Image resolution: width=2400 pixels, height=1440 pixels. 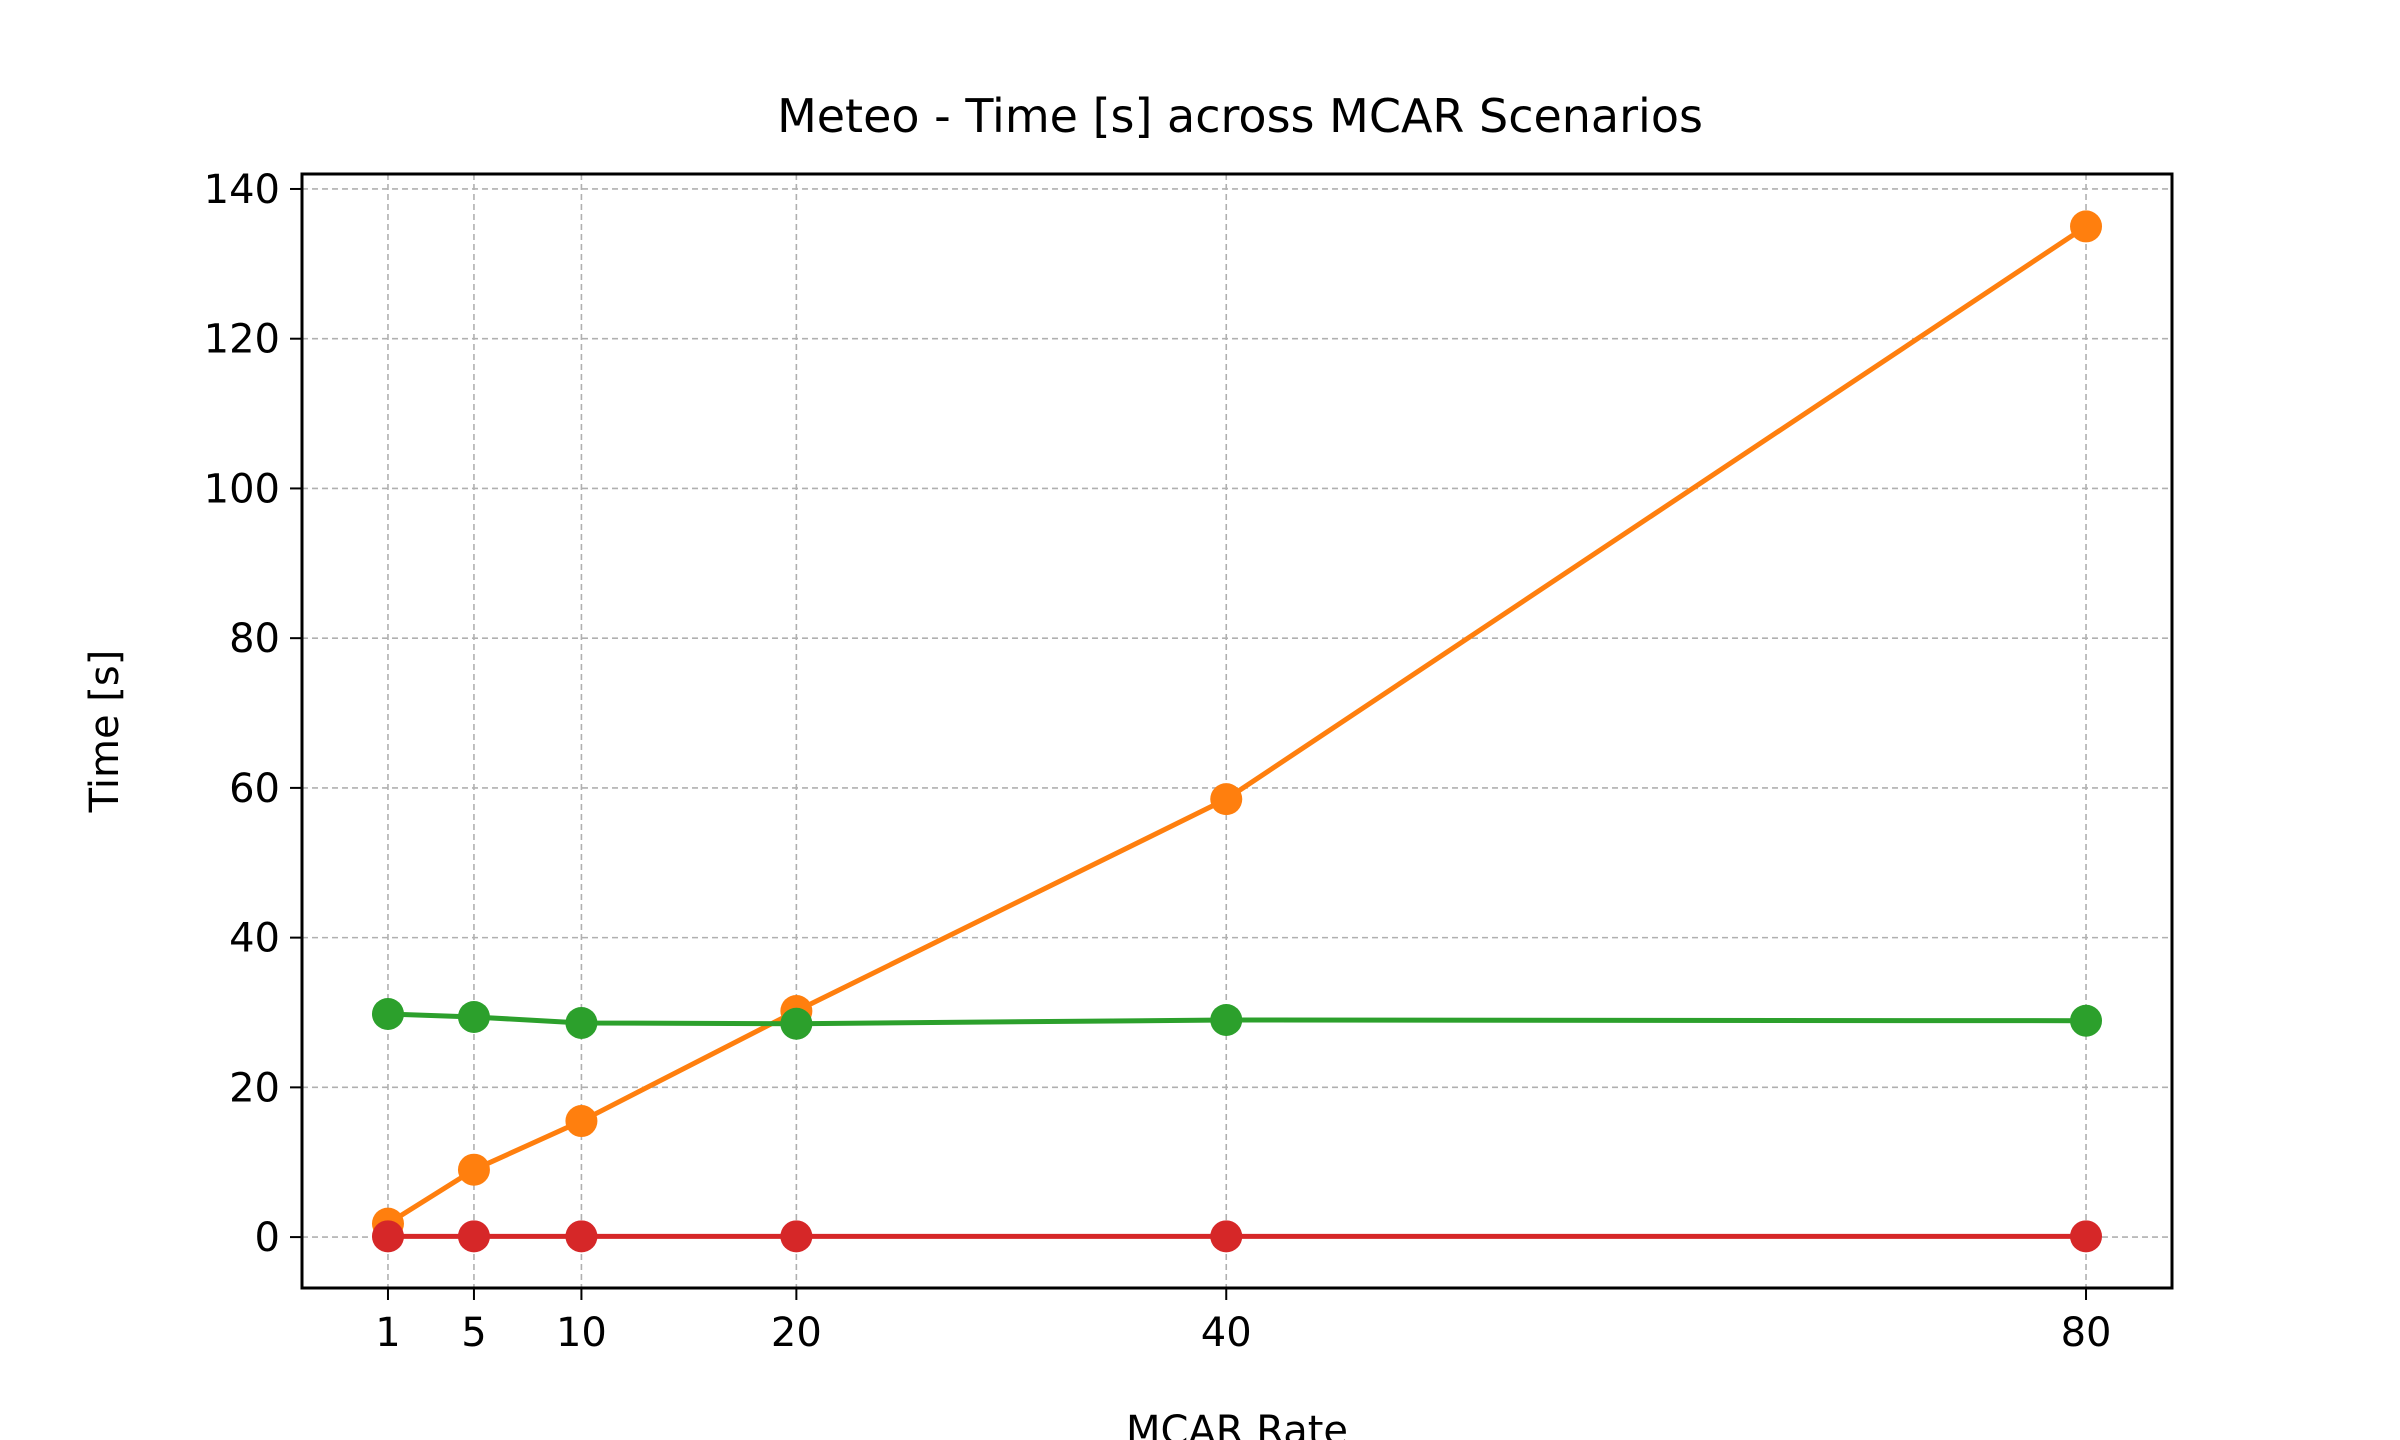 I want to click on x-tick-label: 20, so click(x=796, y=1333).